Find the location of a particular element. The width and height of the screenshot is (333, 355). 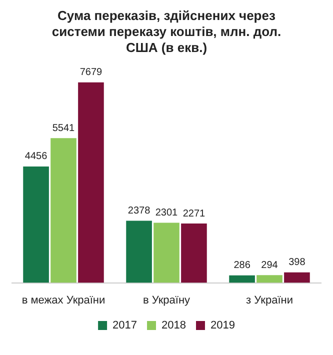

legend-label: 2019 is located at coordinates (222, 326).